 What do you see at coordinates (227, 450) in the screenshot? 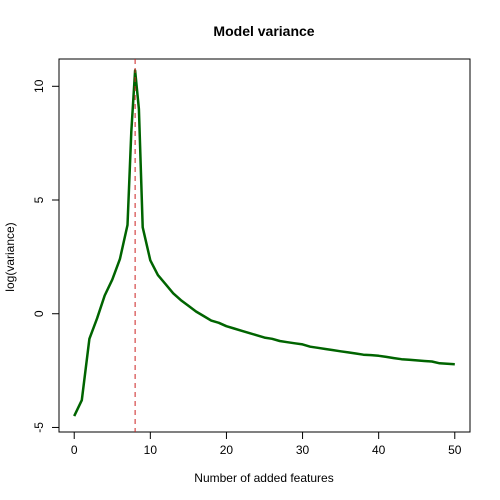
I see `x-tick-label: 20` at bounding box center [227, 450].